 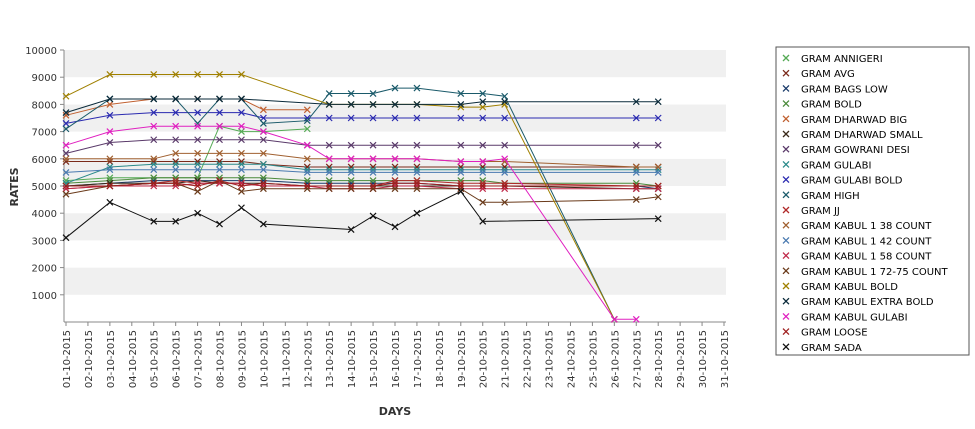 I want to click on y-tick-label: 1000, so click(x=44, y=296).